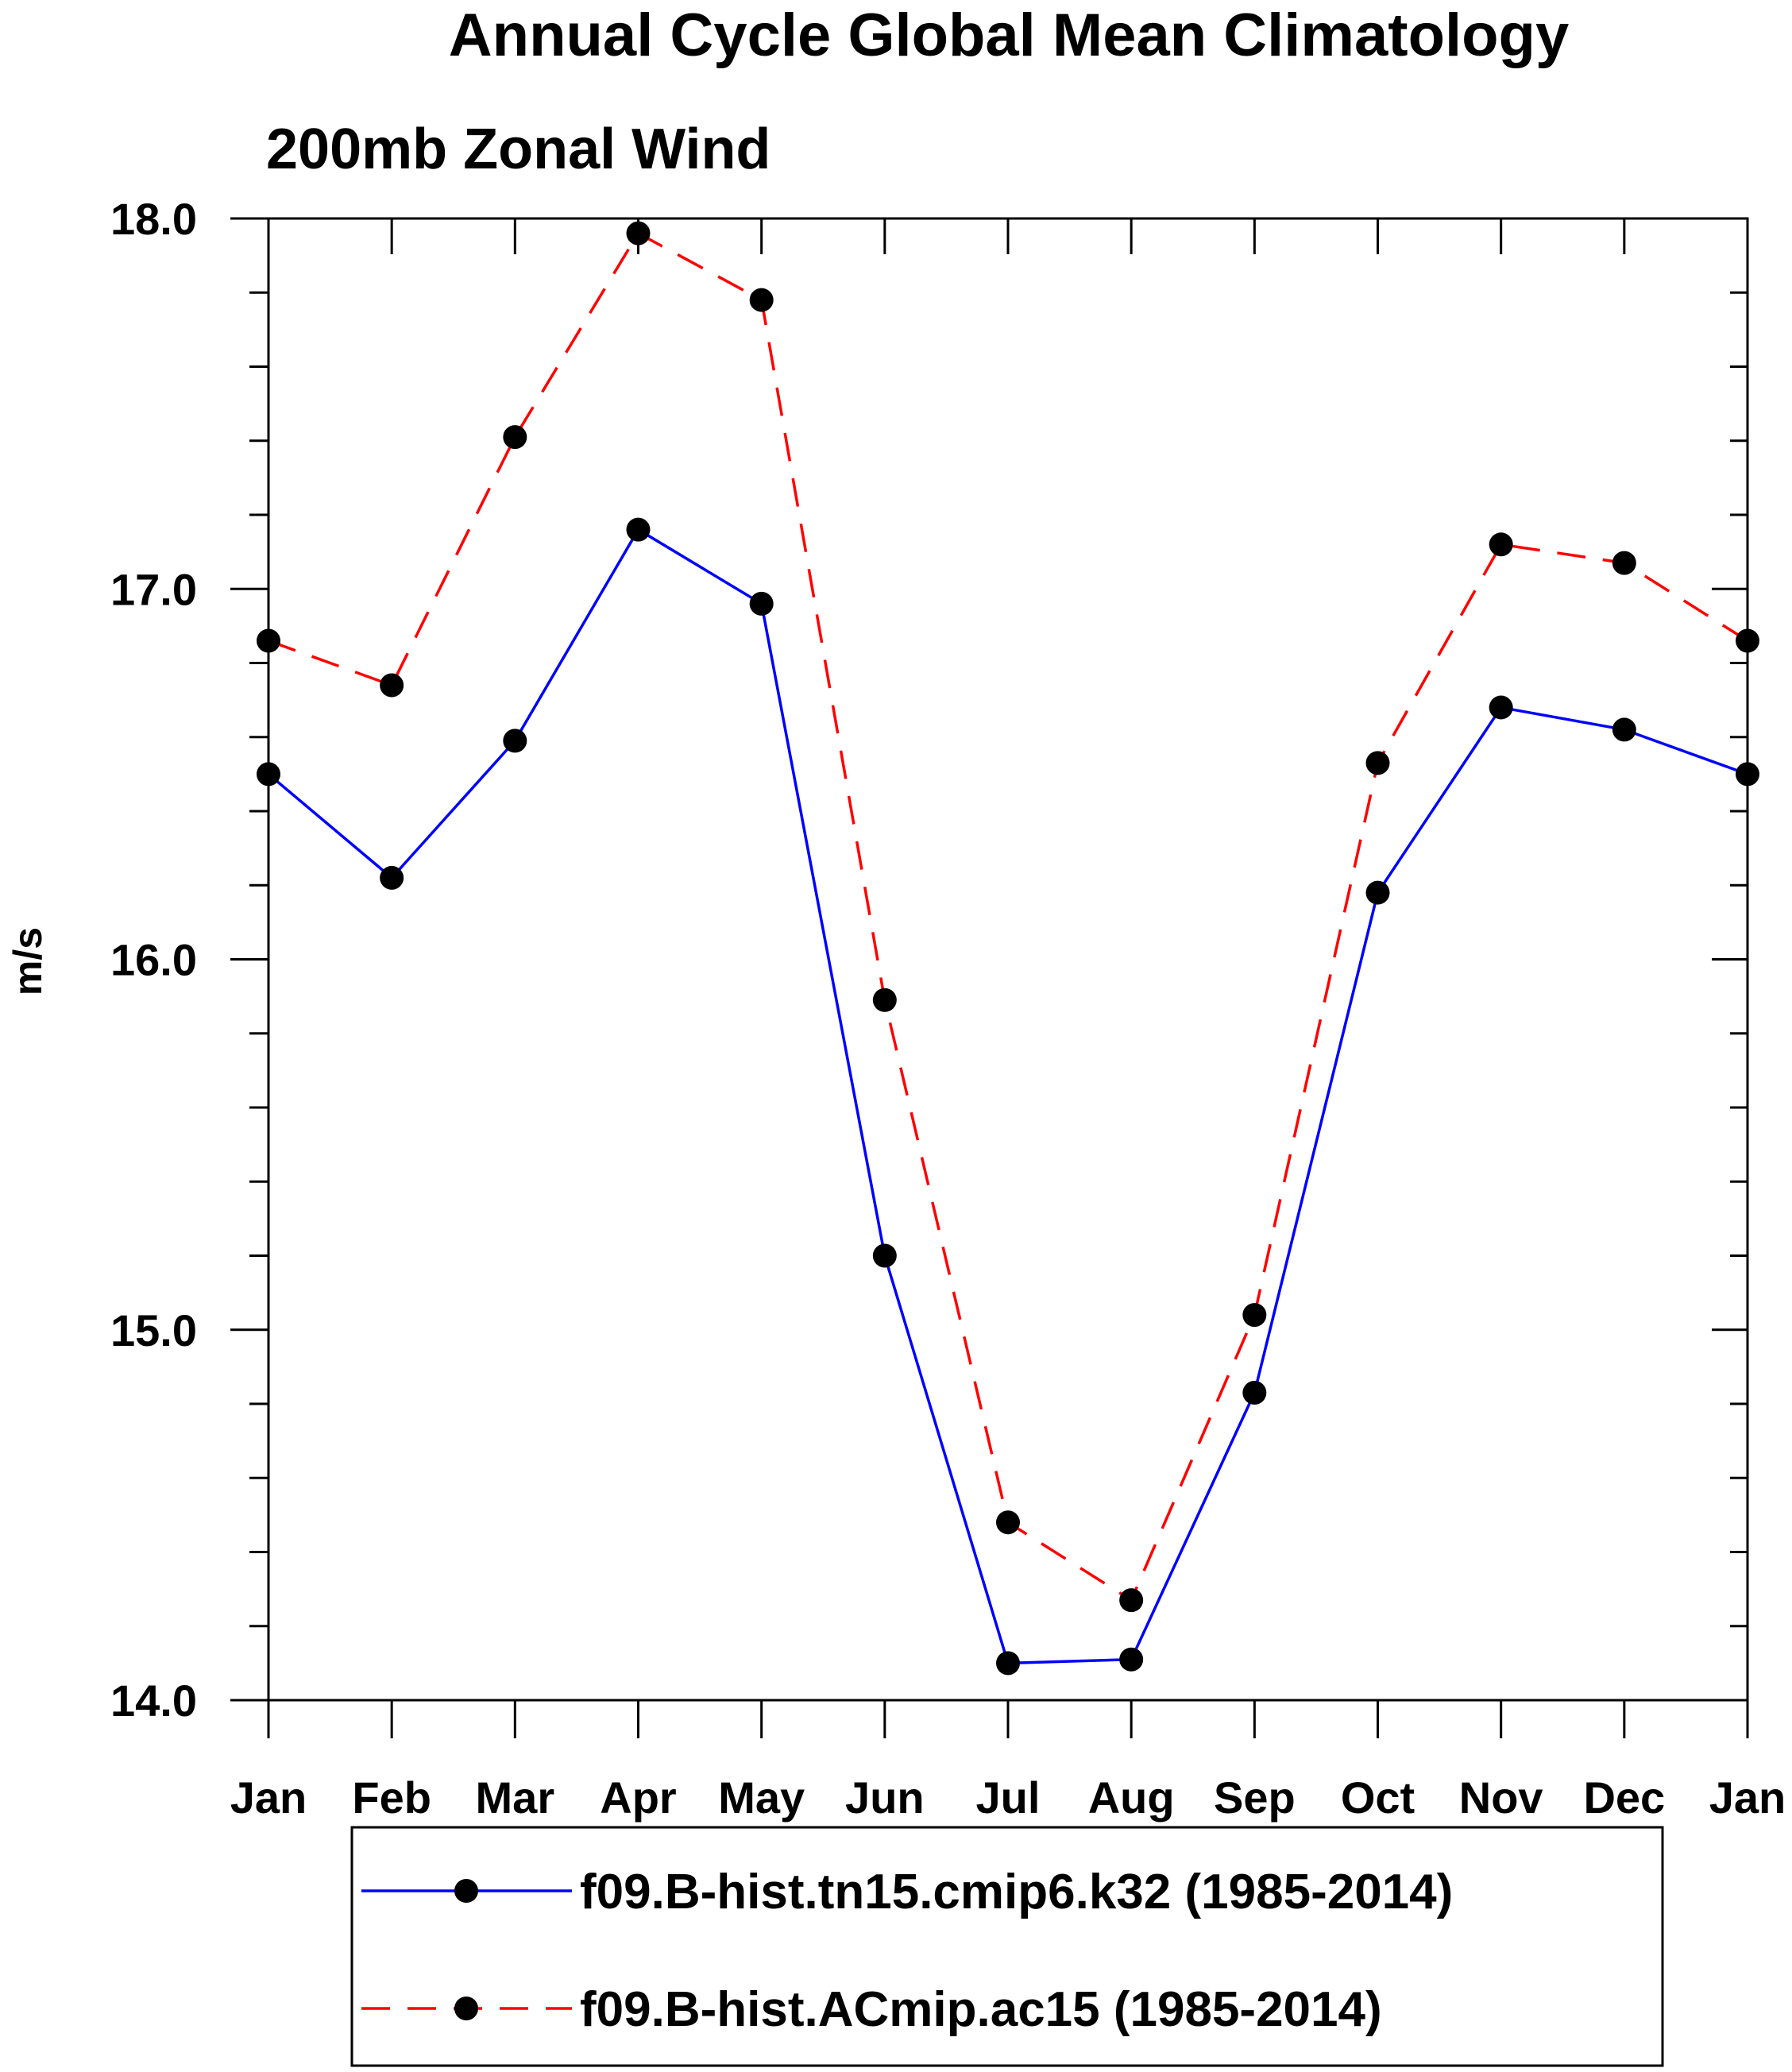 The image size is (1792, 2072). Describe the element at coordinates (153, 1701) in the screenshot. I see `y-tick-label: 14.0` at that location.